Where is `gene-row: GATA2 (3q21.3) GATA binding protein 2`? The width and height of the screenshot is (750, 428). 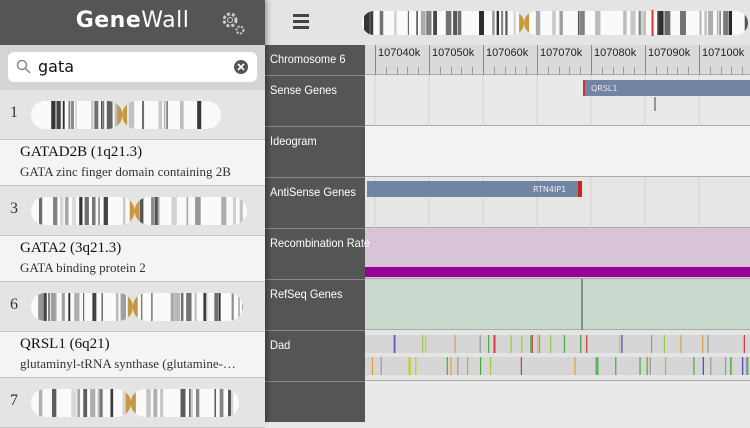
gene-row: GATA2 (3q21.3) GATA binding protein 2 is located at coordinates (132, 259).